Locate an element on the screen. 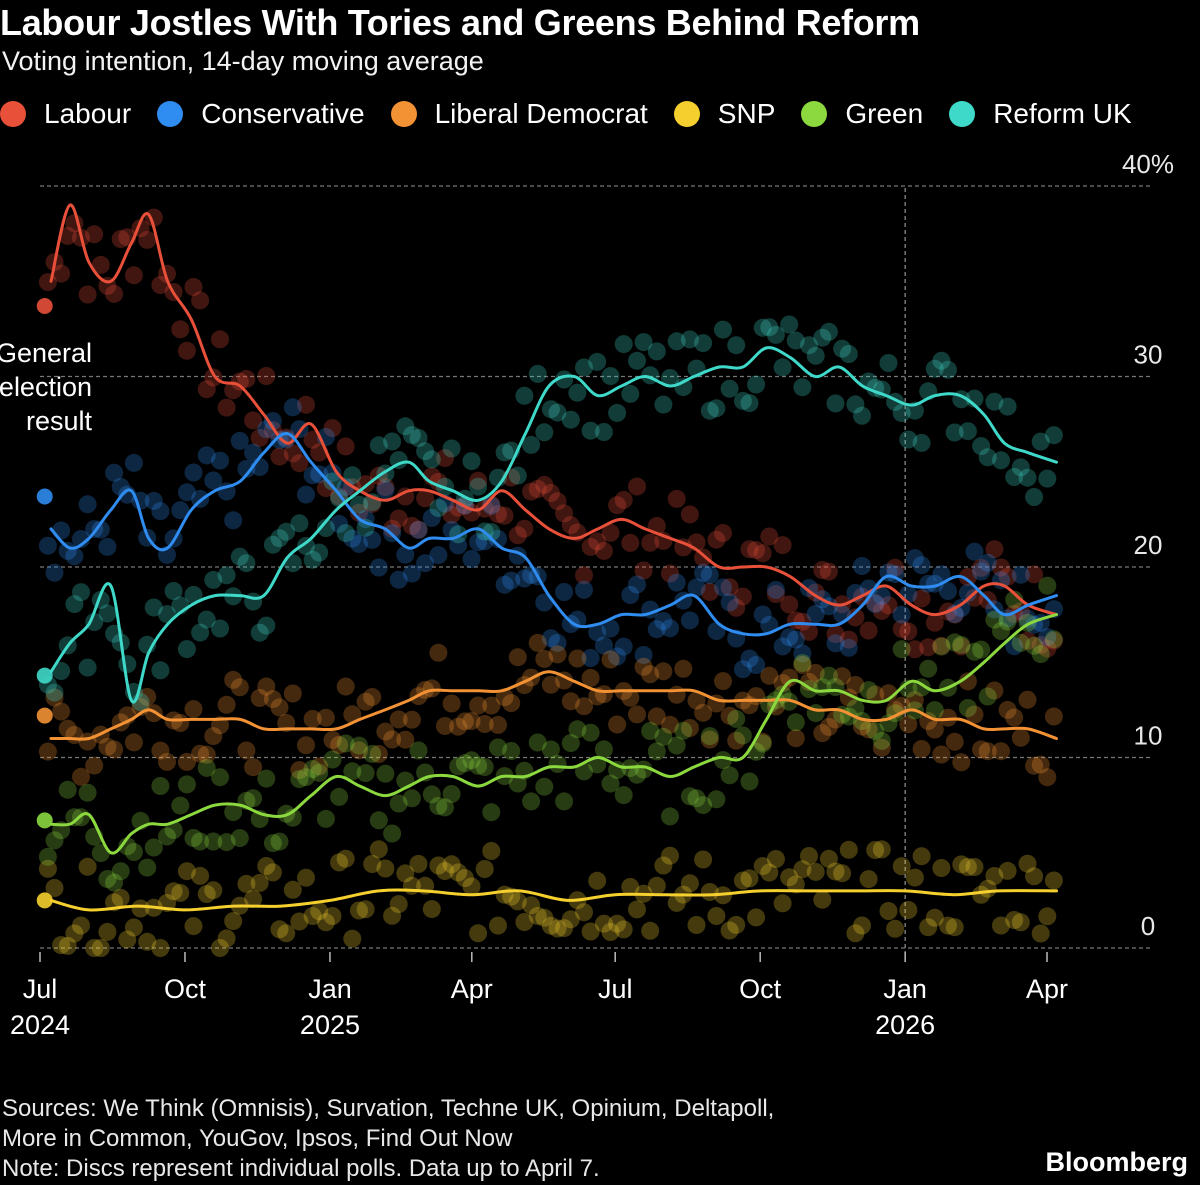 The width and height of the screenshot is (1200, 1185). legend-label: SNP is located at coordinates (746, 113).